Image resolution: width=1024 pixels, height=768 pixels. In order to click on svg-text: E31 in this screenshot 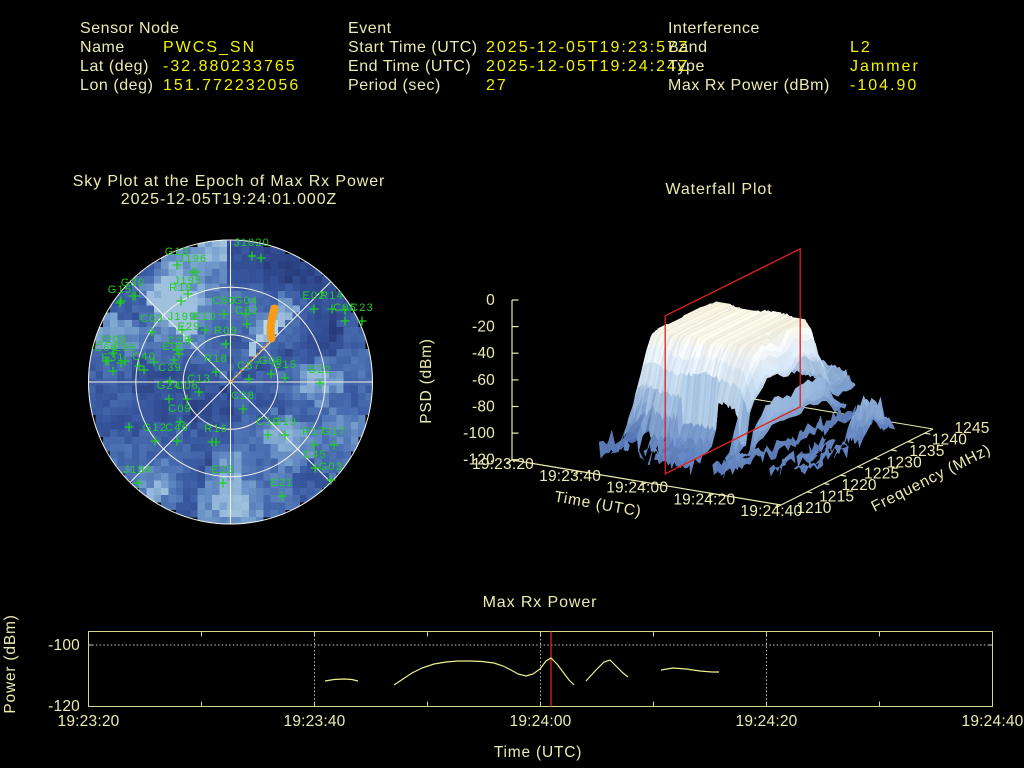, I will do `click(112, 358)`.